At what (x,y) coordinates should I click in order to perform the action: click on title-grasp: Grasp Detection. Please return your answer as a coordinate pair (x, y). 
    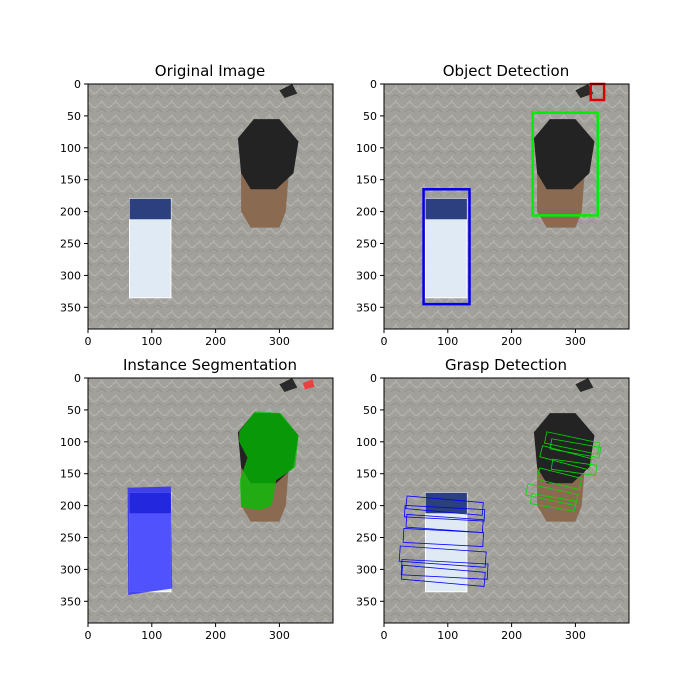
    Looking at the image, I should click on (506, 365).